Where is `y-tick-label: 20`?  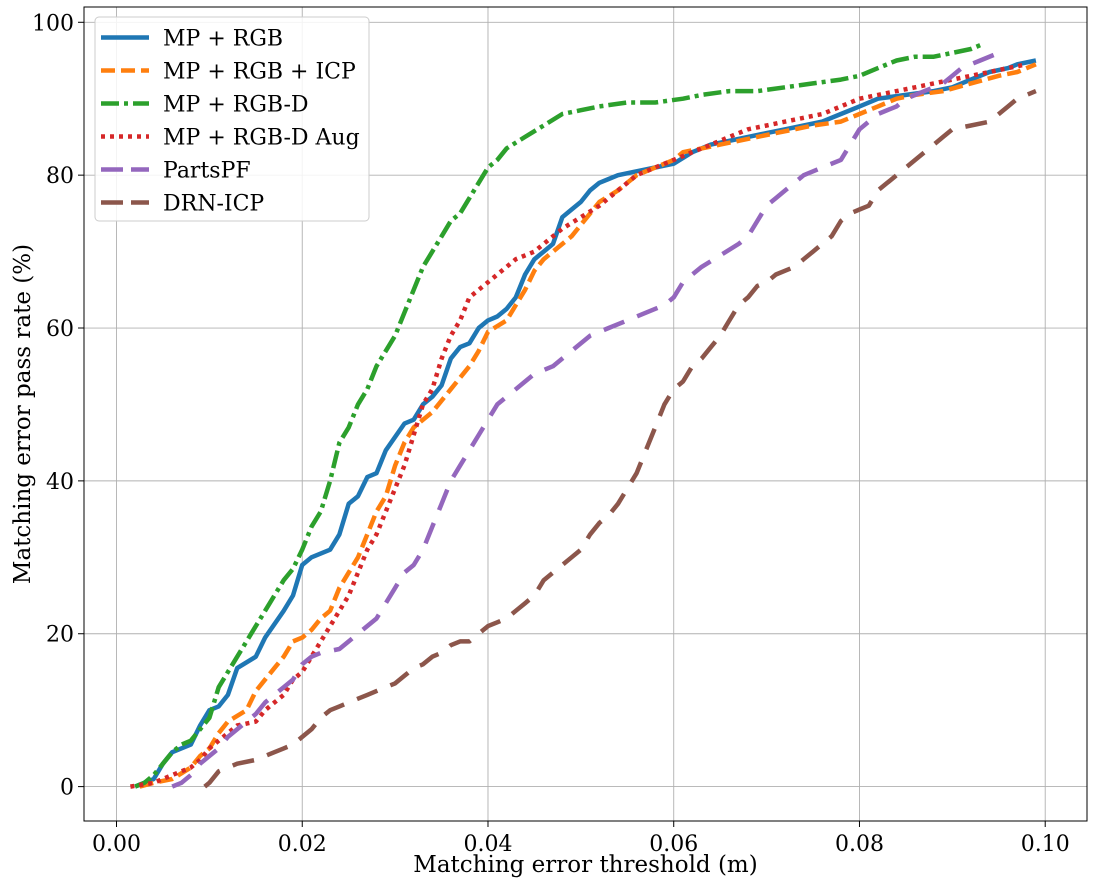
y-tick-label: 20 is located at coordinates (60, 635).